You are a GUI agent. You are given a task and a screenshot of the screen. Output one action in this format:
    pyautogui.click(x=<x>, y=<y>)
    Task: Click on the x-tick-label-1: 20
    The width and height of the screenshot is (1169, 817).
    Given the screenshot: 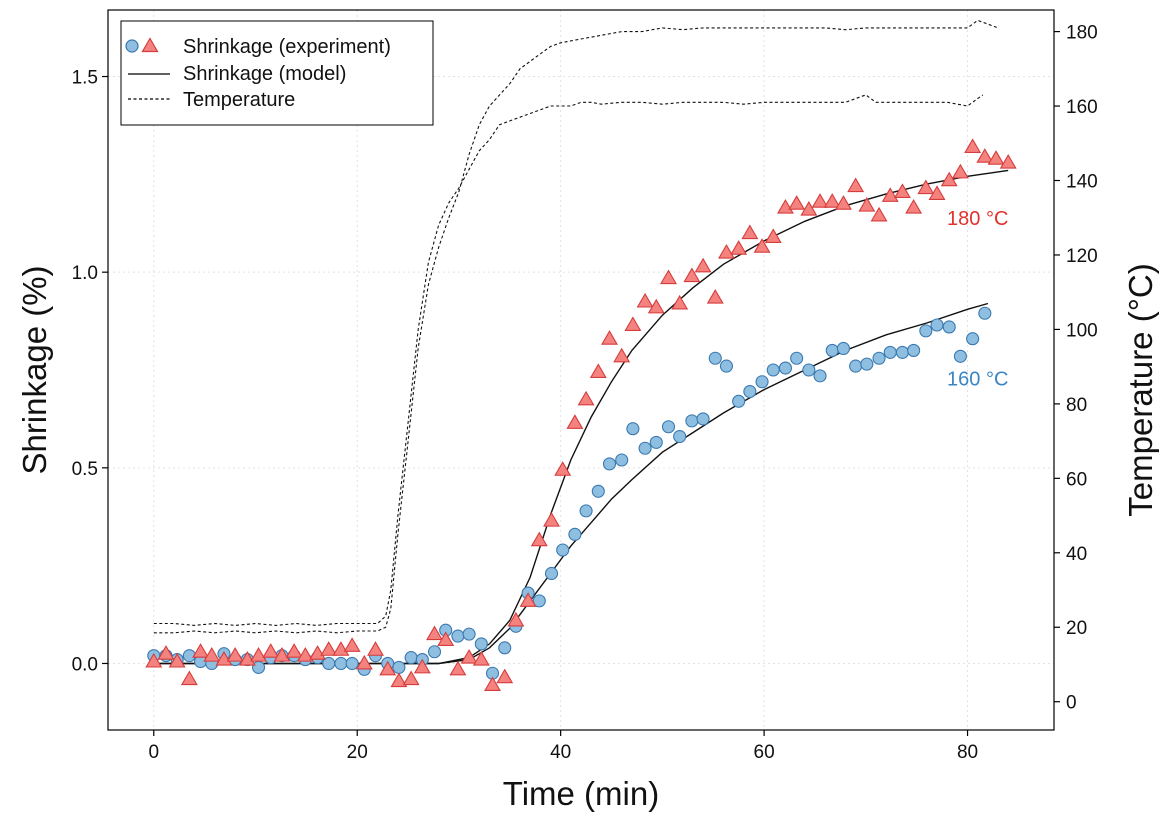 What is the action you would take?
    pyautogui.click(x=357, y=752)
    